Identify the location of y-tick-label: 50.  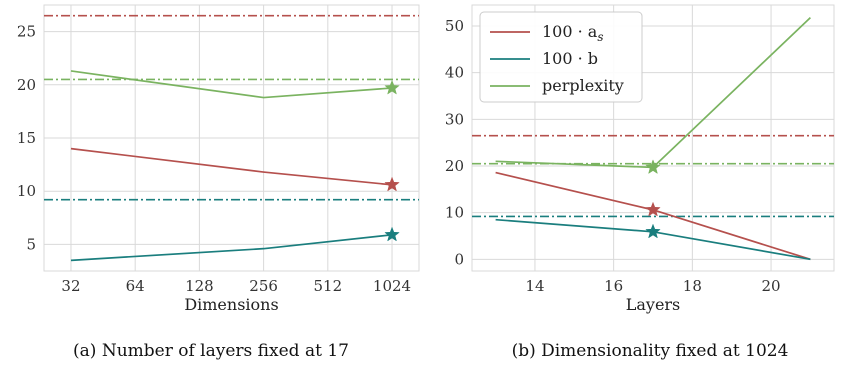
(454, 26).